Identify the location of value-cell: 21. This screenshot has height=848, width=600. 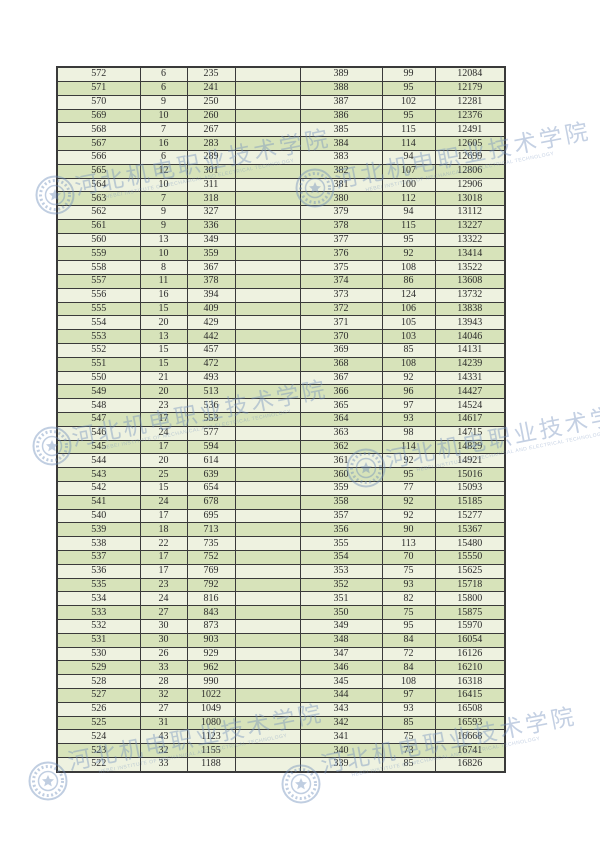
(163, 378).